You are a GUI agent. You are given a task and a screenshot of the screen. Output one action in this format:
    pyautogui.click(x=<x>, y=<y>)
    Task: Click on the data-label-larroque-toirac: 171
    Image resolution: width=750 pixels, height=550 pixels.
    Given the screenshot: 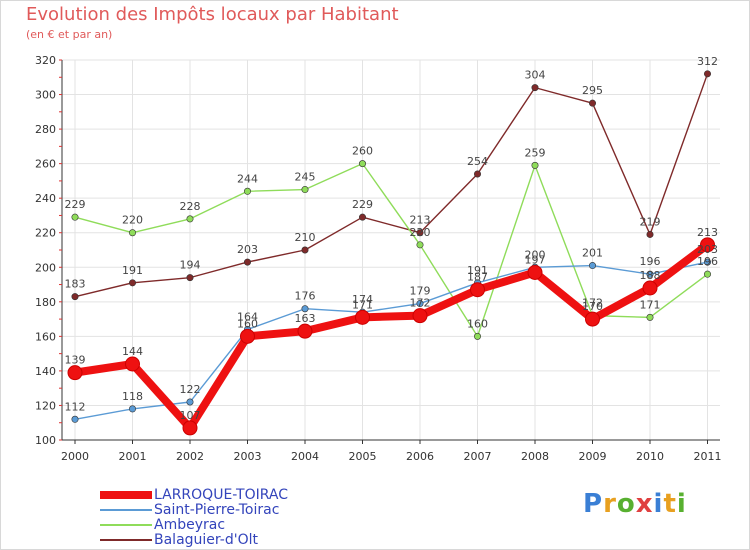 What is the action you would take?
    pyautogui.click(x=362, y=304)
    